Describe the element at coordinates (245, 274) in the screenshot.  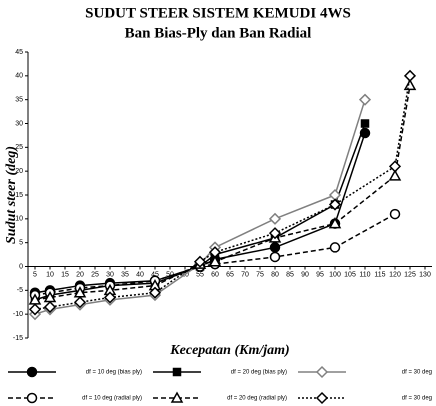
I see `x-tick-label: 70` at that location.